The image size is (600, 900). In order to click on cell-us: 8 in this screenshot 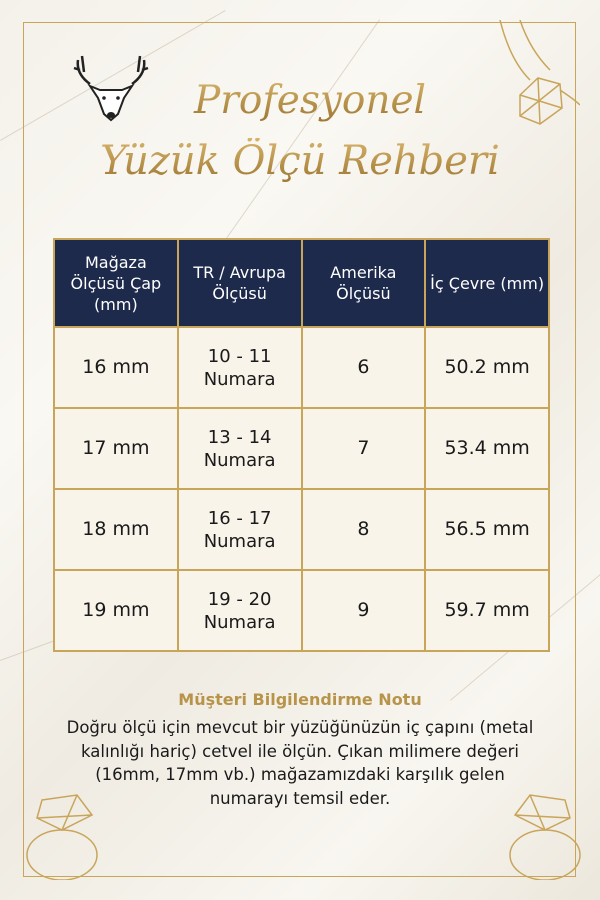, I will do `click(363, 529)`.